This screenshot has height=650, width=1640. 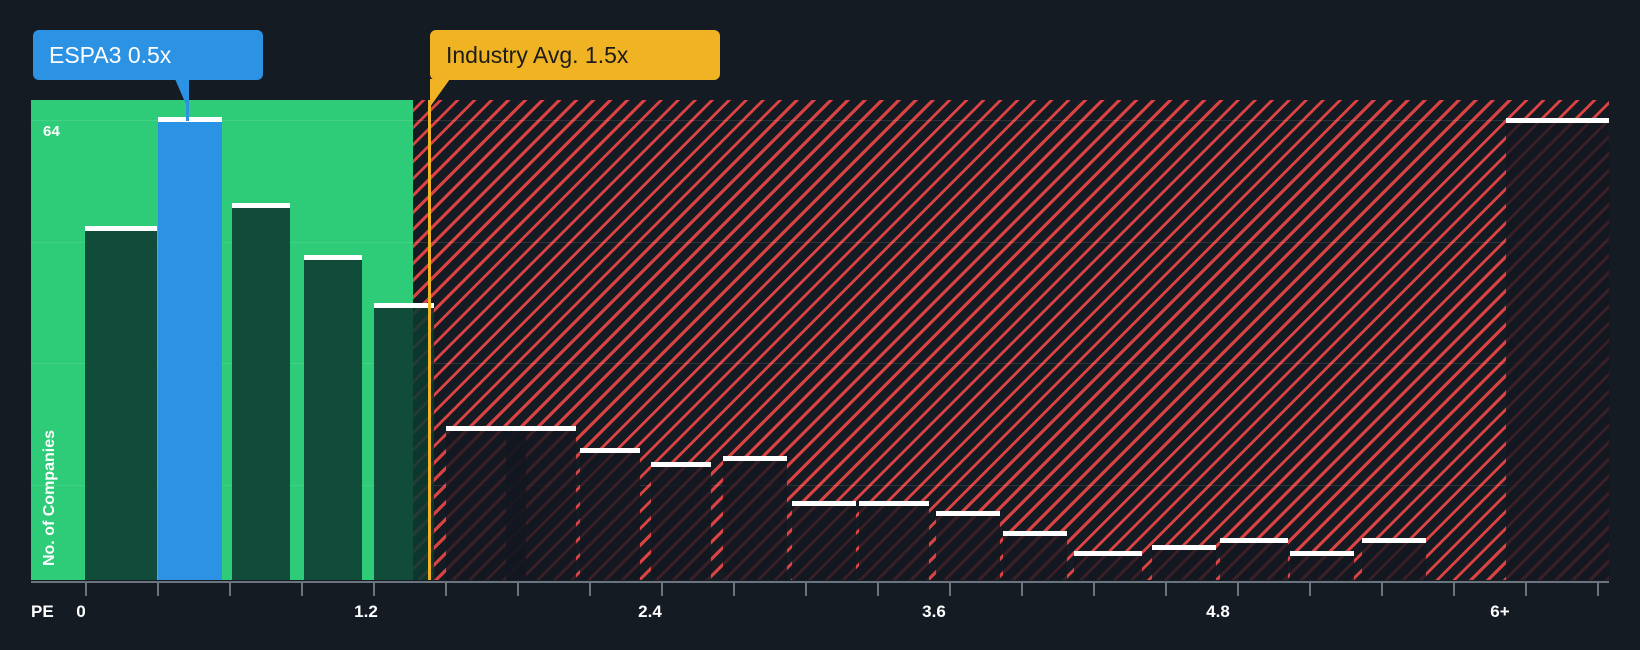 I want to click on x-axis-line, so click(x=820, y=582).